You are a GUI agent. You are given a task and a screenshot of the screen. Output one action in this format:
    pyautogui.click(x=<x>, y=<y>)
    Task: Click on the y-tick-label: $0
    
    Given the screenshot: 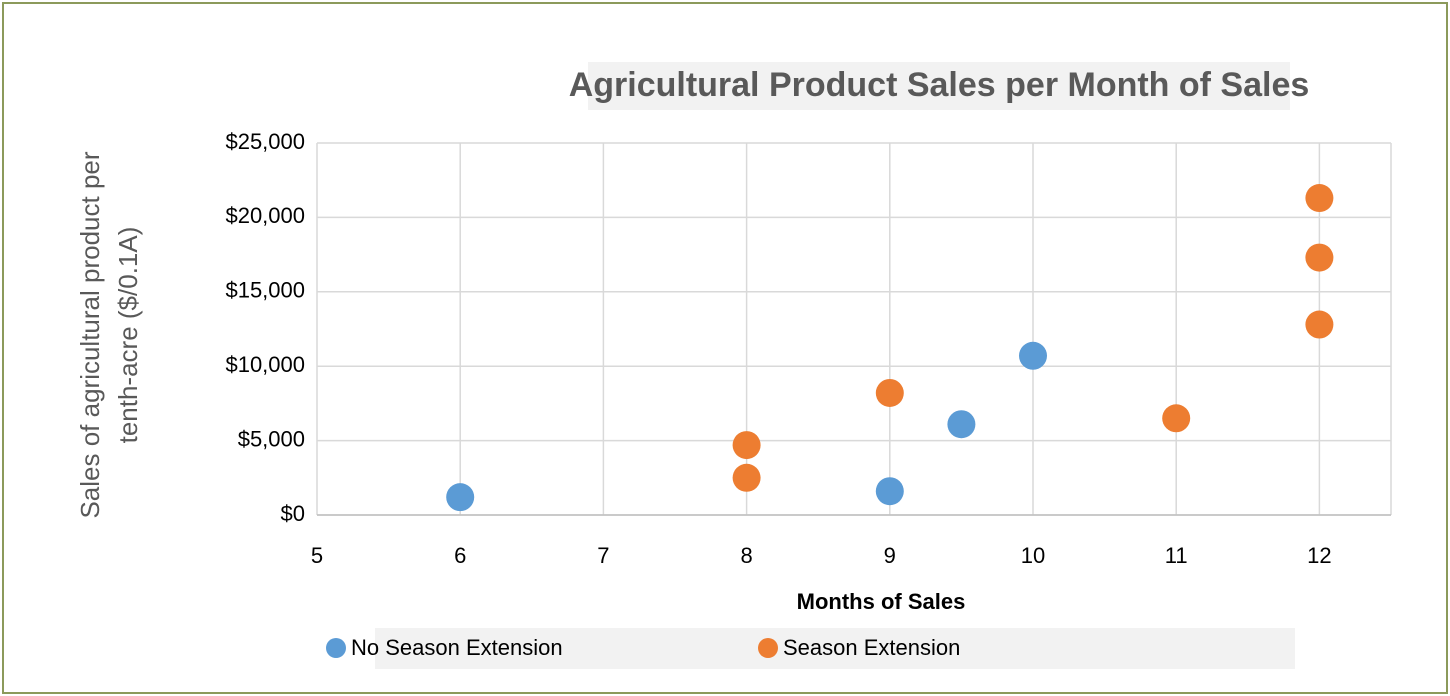 What is the action you would take?
    pyautogui.click(x=293, y=513)
    